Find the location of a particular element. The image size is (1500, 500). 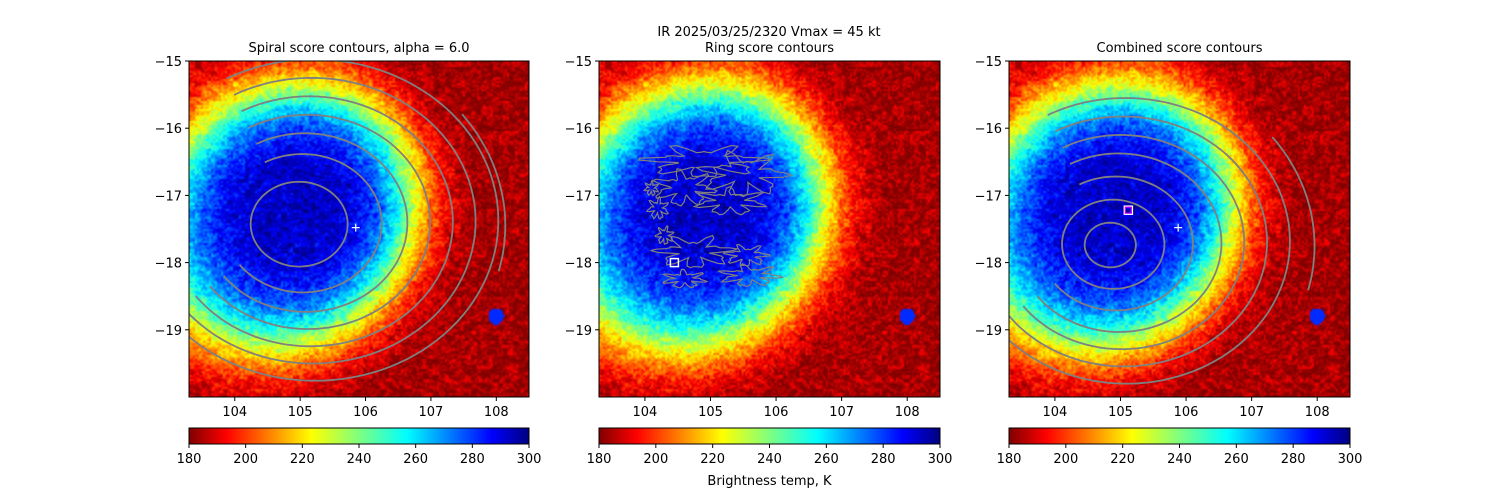

panel-title: Combined score contours is located at coordinates (1180, 48).